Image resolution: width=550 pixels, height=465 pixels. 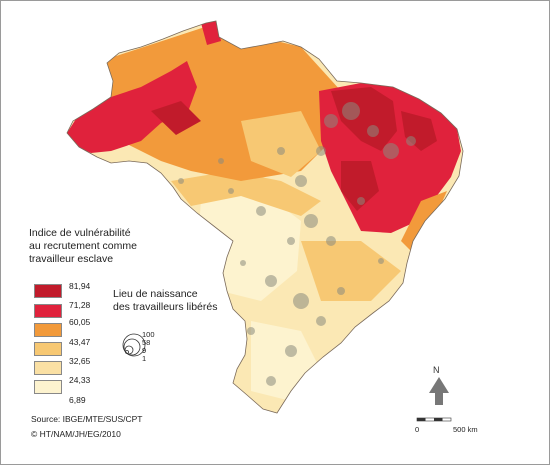 What do you see at coordinates (351, 271) in the screenshot?
I see `region-yellow-east` at bounding box center [351, 271].